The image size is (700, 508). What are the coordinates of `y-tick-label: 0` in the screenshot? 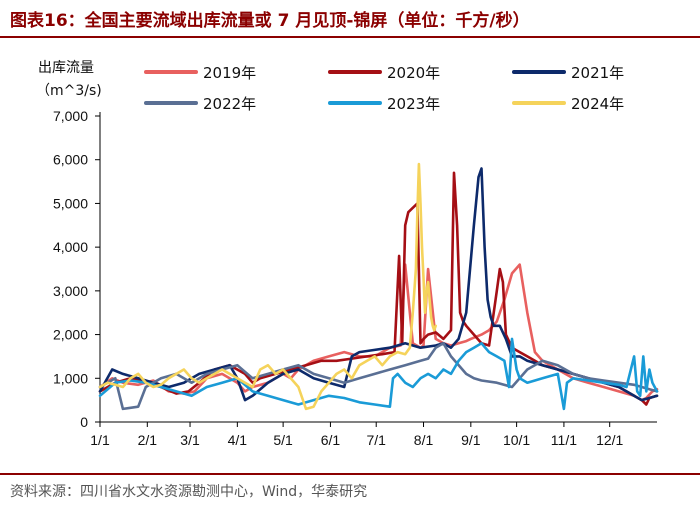 It's located at (84, 422).